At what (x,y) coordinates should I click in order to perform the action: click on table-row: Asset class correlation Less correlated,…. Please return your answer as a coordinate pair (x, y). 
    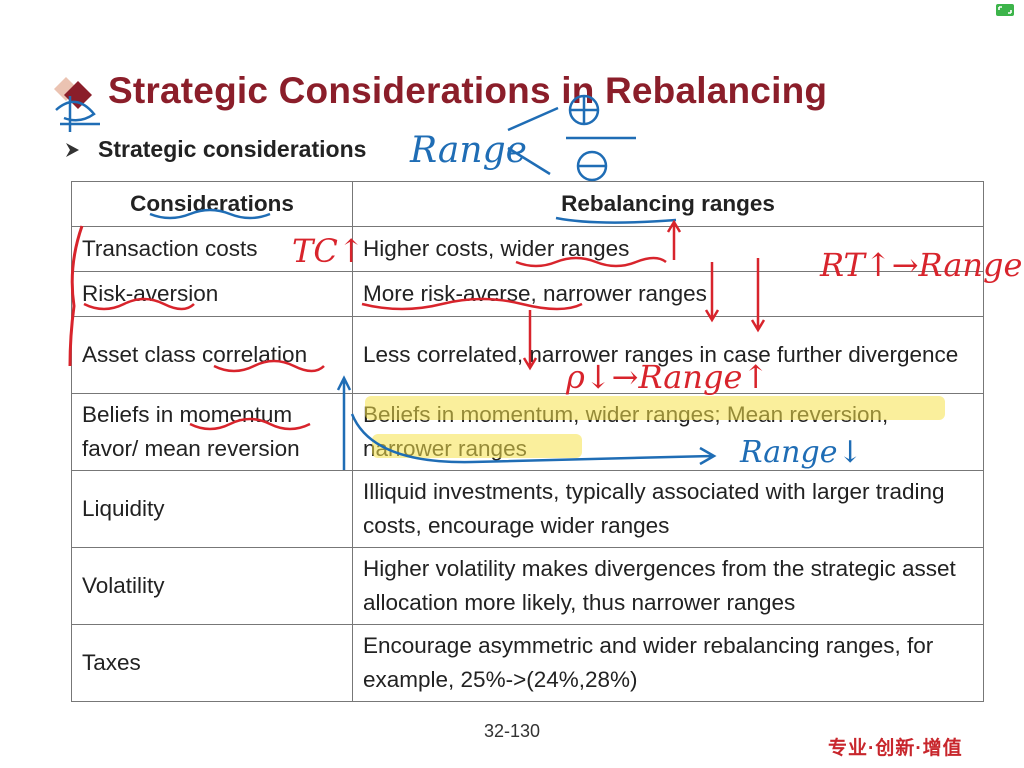
    Looking at the image, I should click on (527, 355).